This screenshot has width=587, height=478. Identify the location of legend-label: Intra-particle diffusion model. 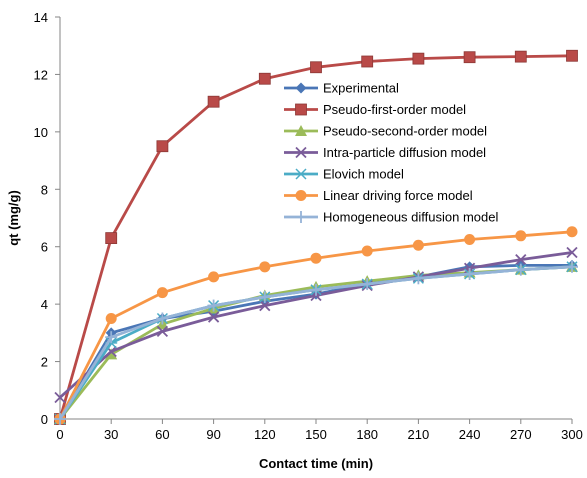
(404, 152).